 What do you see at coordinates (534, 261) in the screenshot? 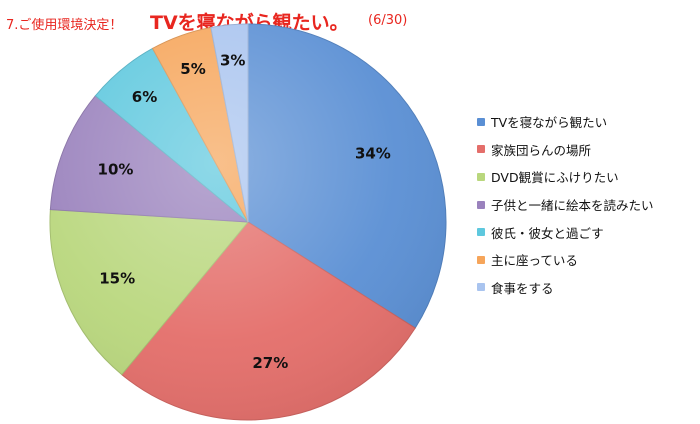
I see `legend-label: 主に座っている` at bounding box center [534, 261].